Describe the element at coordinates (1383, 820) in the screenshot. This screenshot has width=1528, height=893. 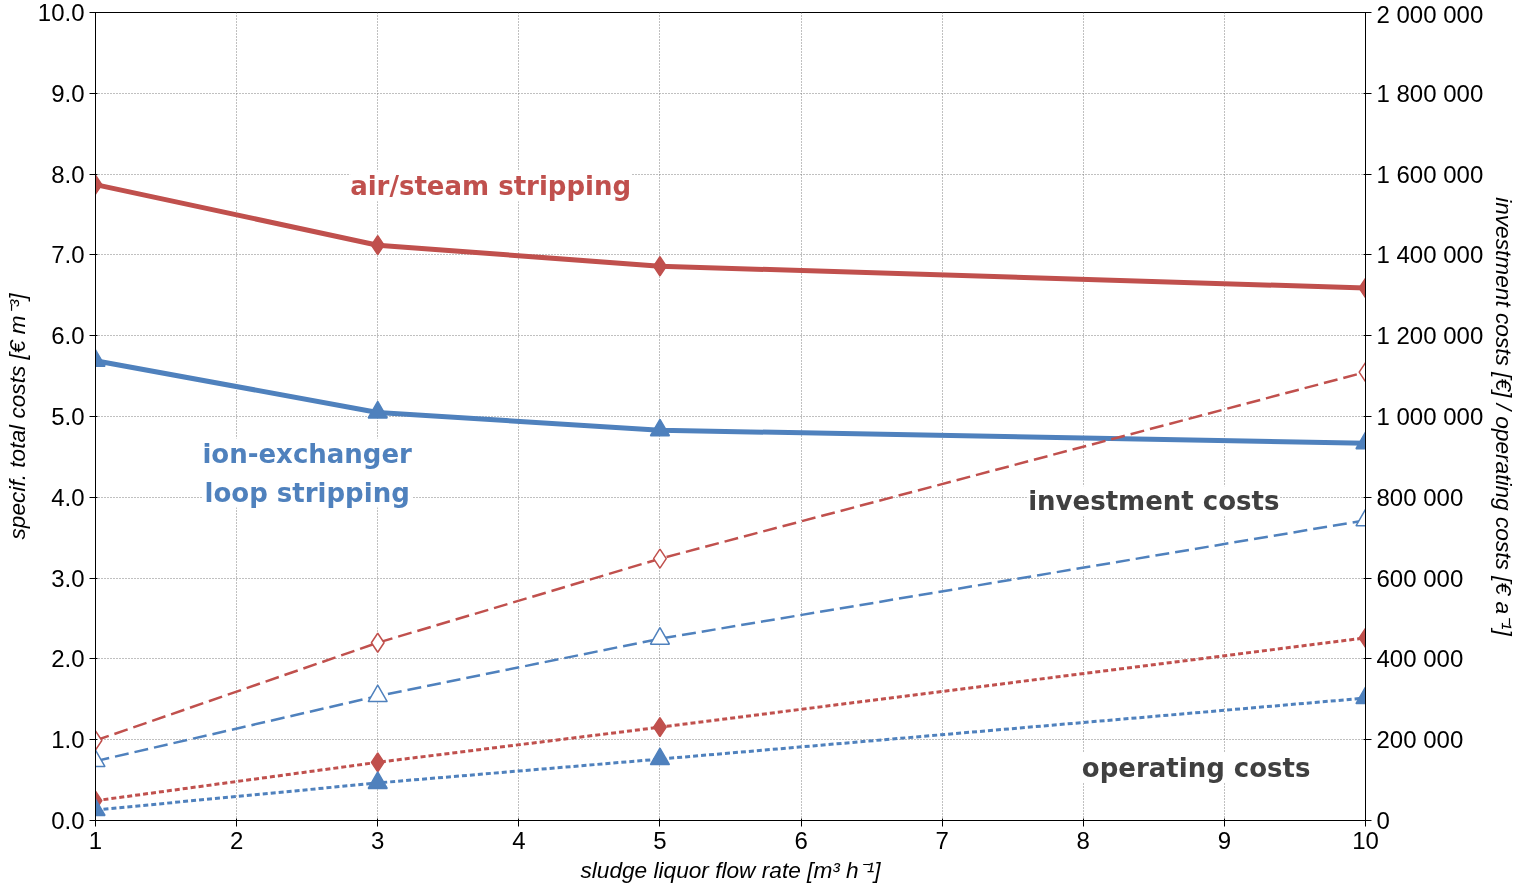
I see `y2-tick-label: 0` at that location.